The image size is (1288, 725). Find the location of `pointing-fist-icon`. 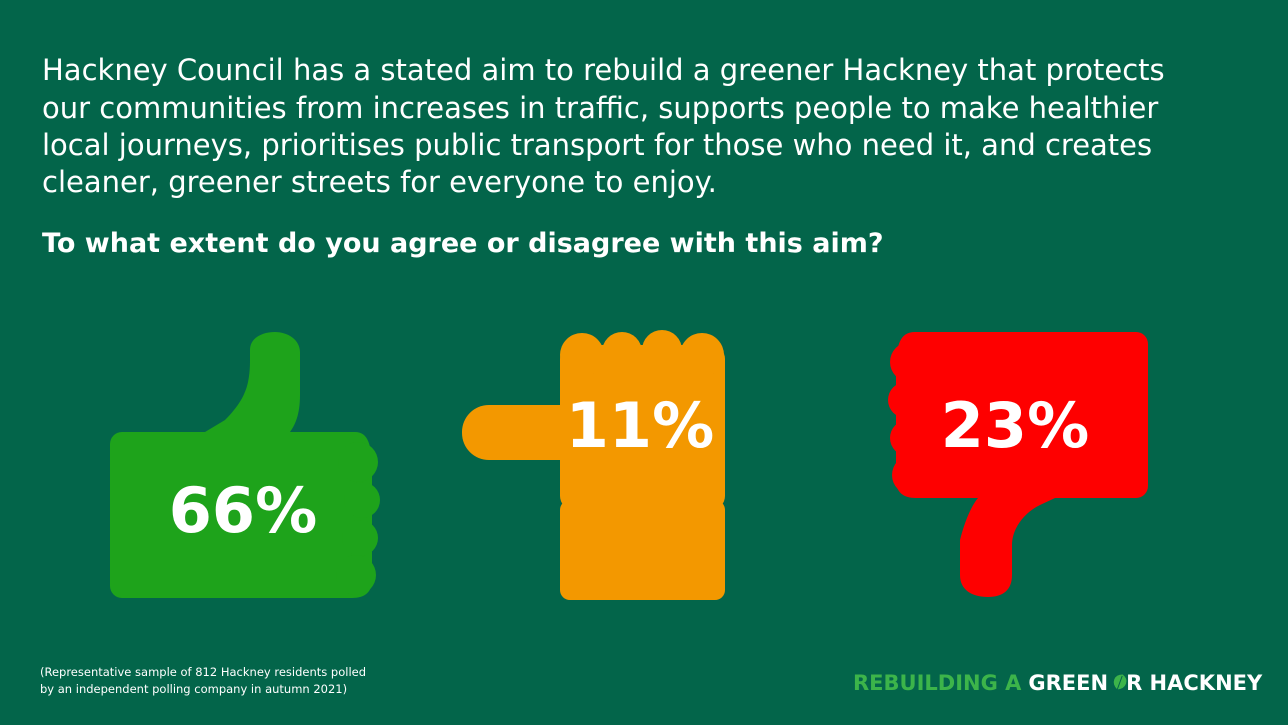

pointing-fist-icon is located at coordinates (593, 465).